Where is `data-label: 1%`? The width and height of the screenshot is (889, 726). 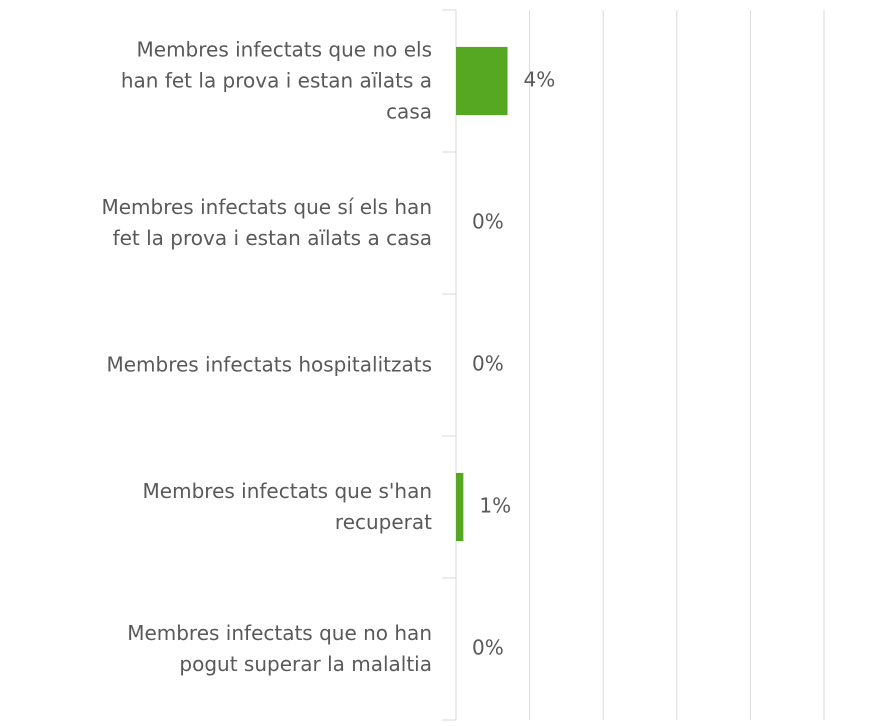
data-label: 1% is located at coordinates (495, 506).